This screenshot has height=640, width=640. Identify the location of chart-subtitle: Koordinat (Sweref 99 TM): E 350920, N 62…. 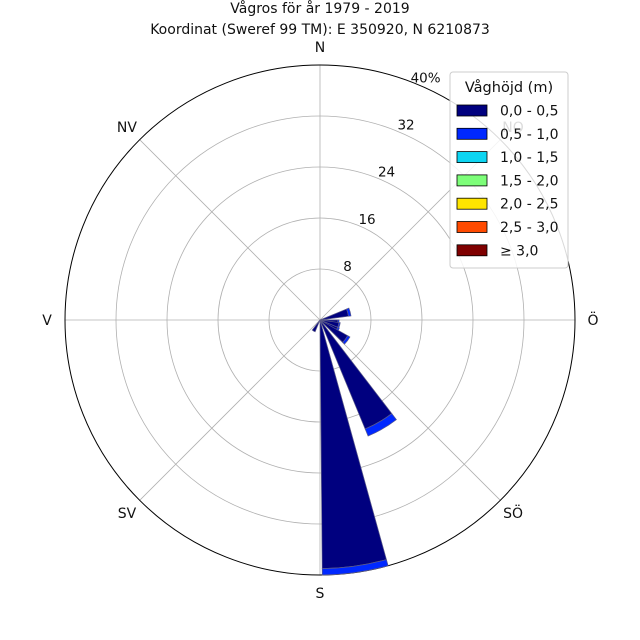
(320, 30).